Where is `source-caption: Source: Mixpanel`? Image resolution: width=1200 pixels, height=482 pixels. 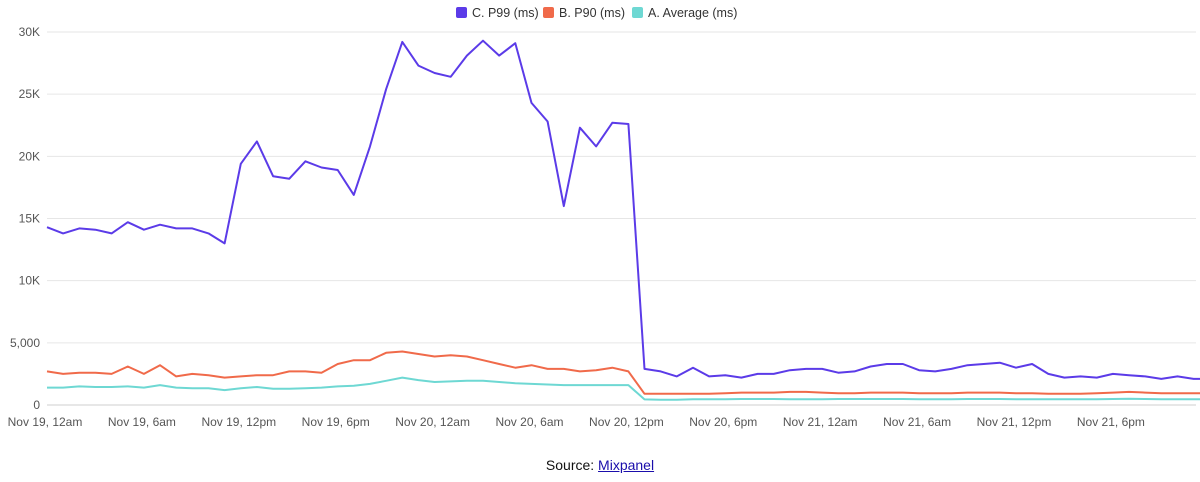
source-caption: Source: Mixpanel is located at coordinates (600, 465).